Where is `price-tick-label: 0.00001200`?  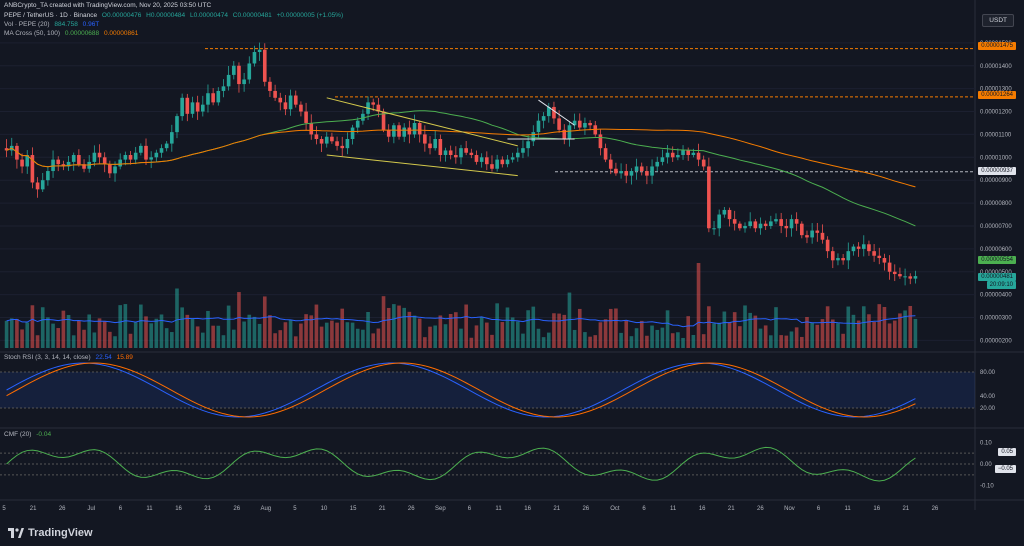
price-tick-label: 0.00001200 is located at coordinates (996, 113).